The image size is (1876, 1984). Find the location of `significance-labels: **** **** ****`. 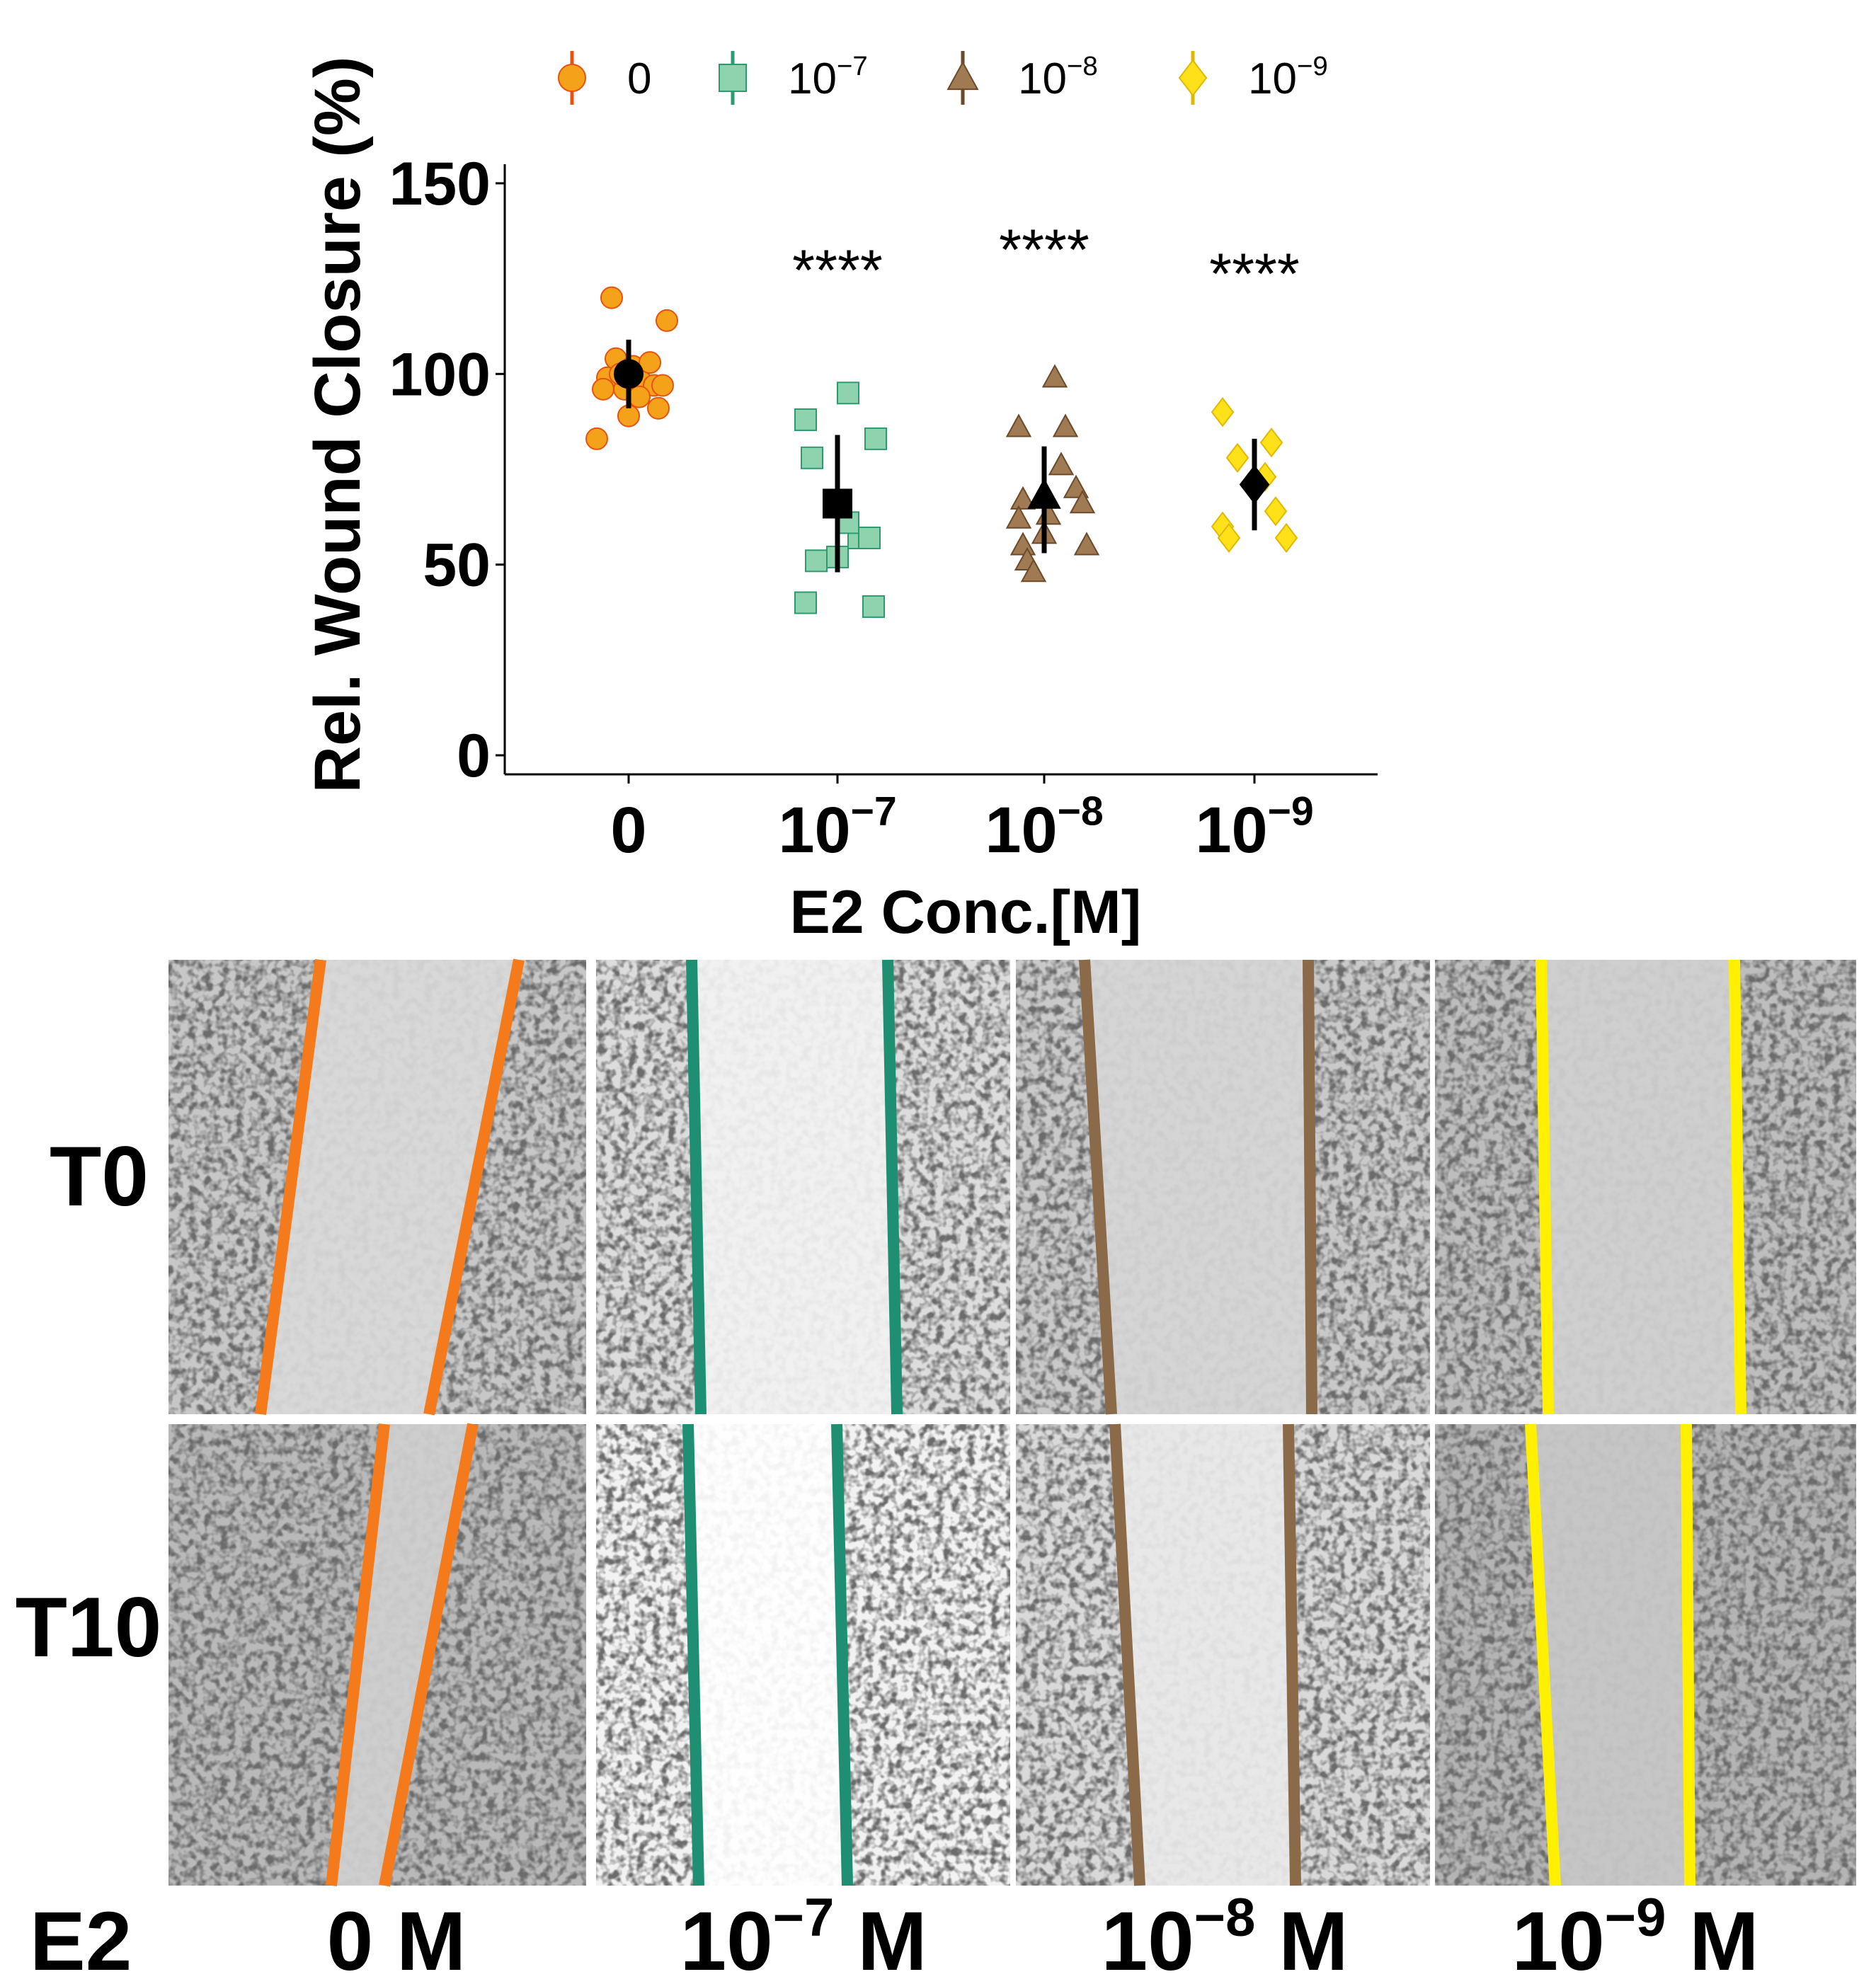

significance-labels: **** **** **** is located at coordinates (1046, 262).